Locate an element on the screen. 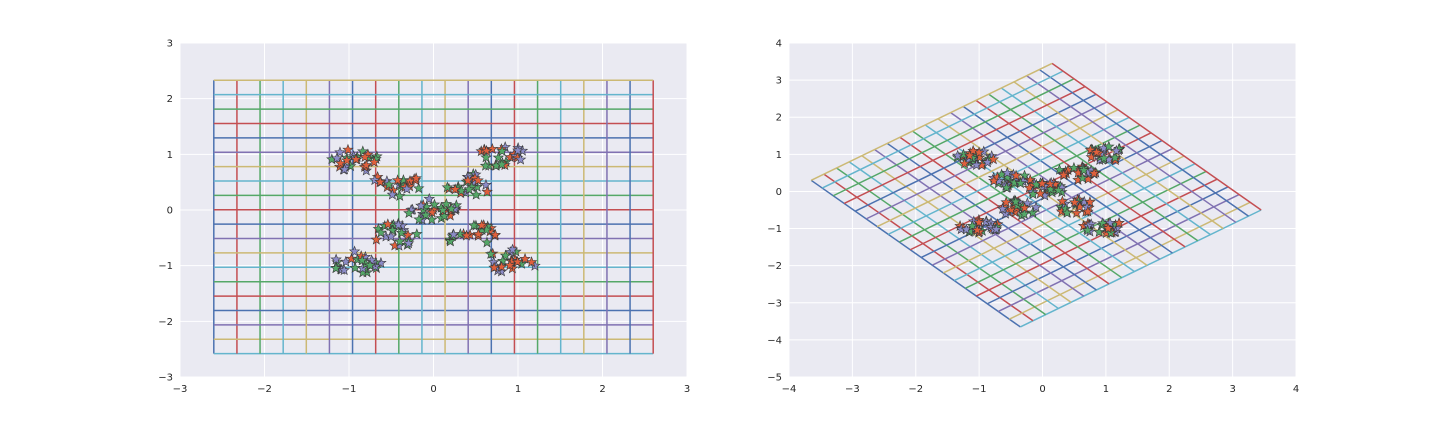 This screenshot has height=432, width=1440. x-tick-label: −2 is located at coordinates (264, 389).